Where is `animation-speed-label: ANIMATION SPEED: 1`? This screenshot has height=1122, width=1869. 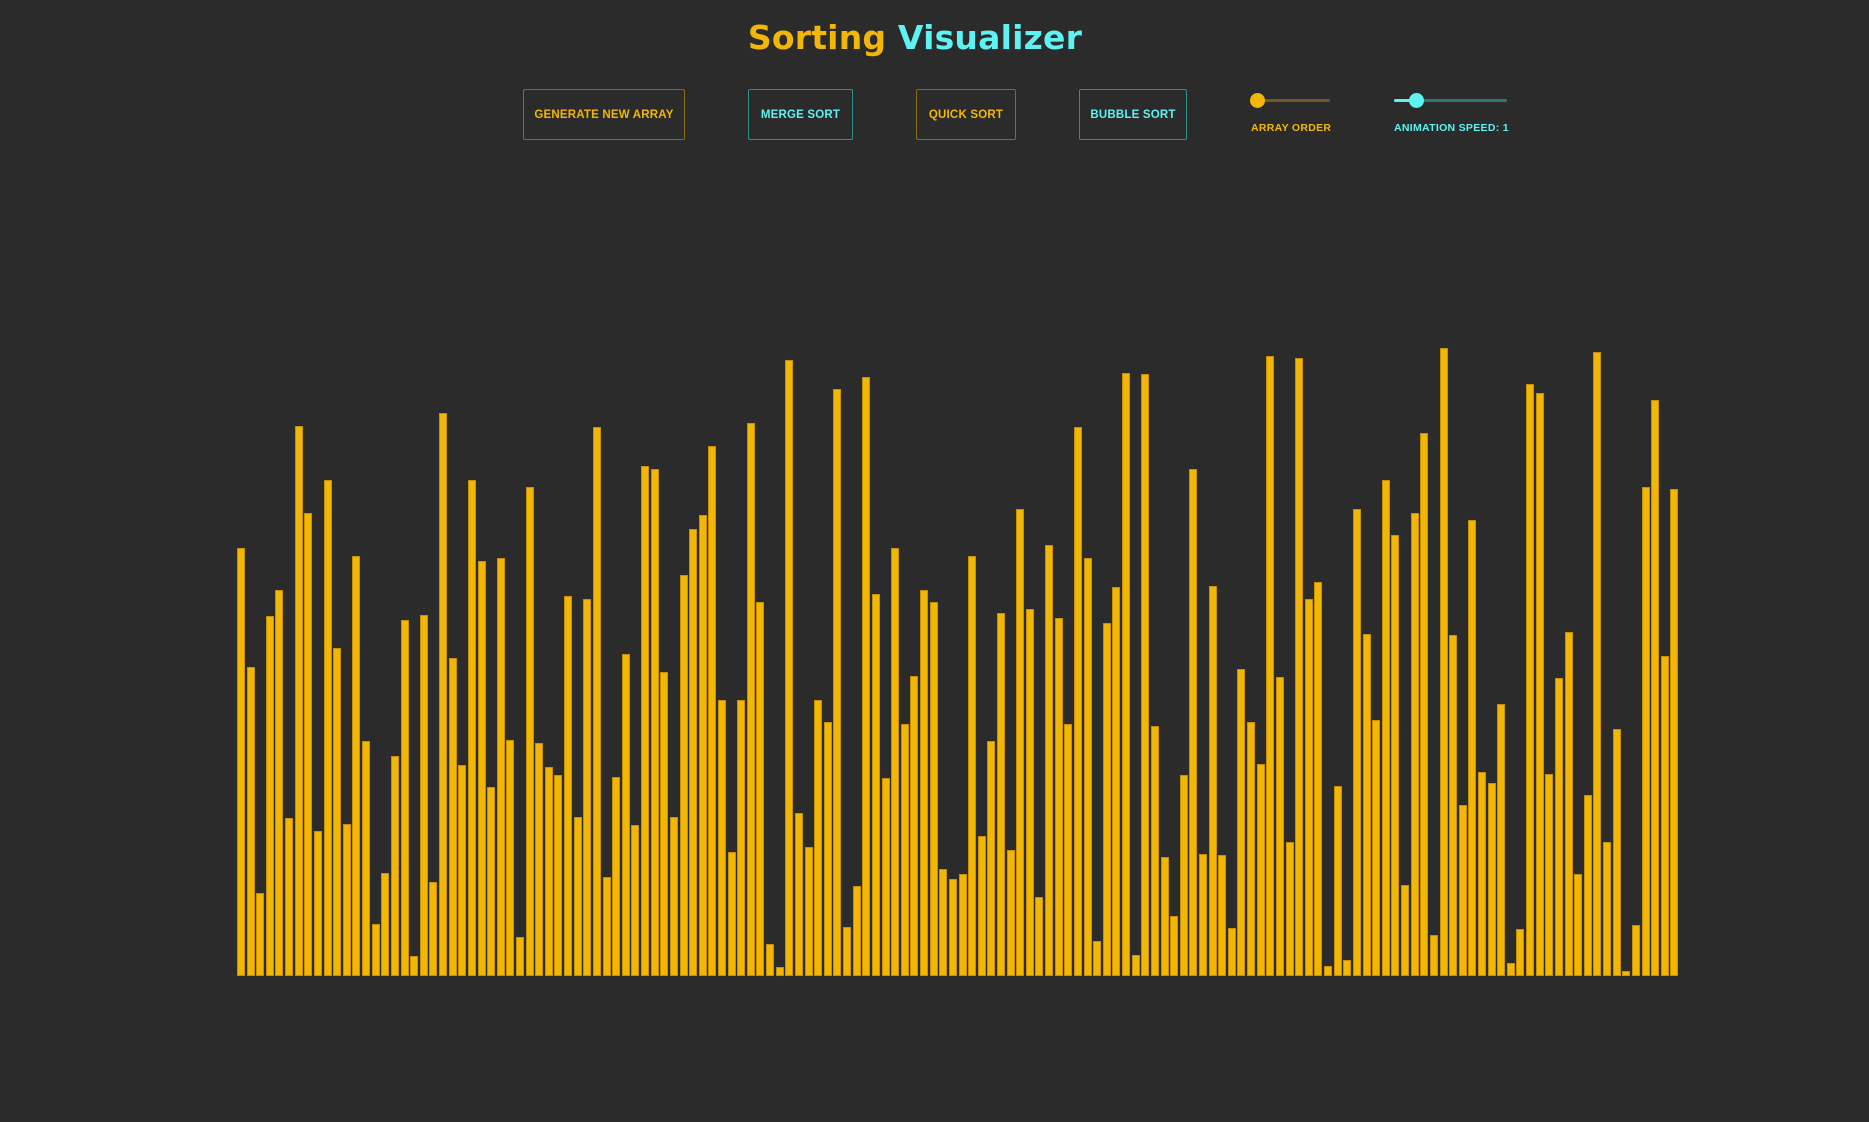 animation-speed-label: ANIMATION SPEED: 1 is located at coordinates (1451, 128).